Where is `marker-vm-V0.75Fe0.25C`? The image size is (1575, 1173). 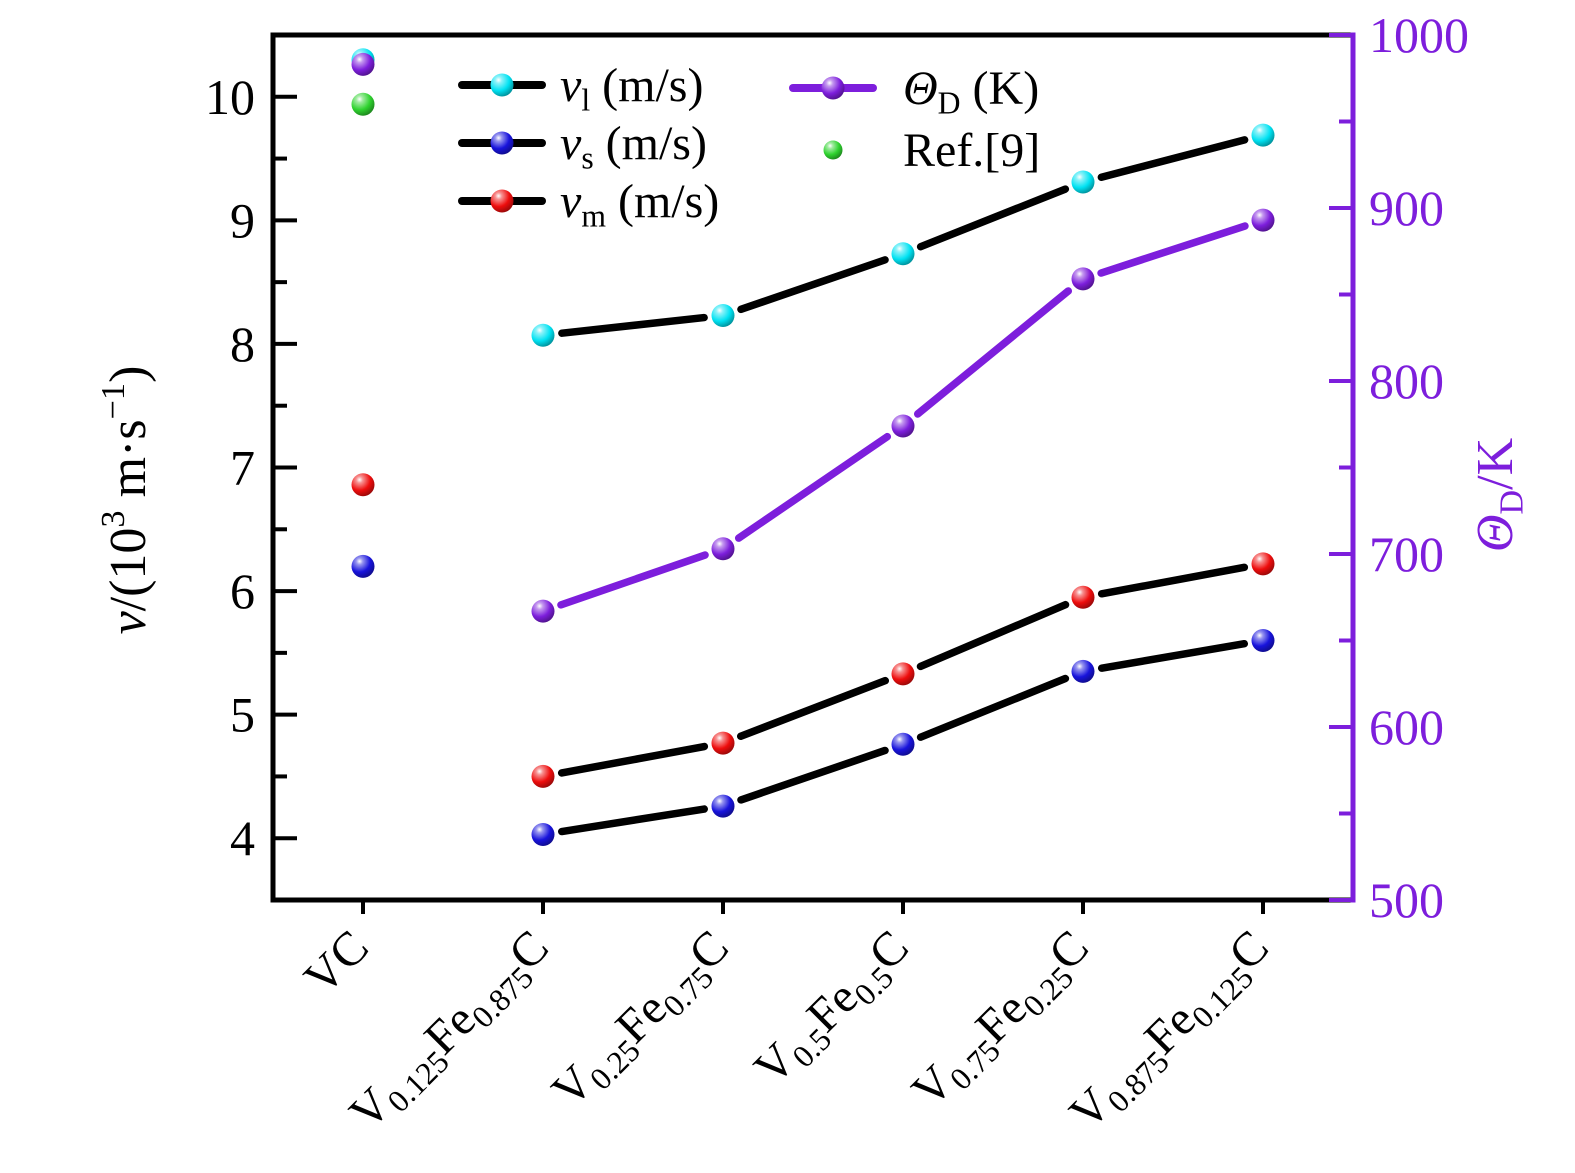 marker-vm-V0.75Fe0.25C is located at coordinates (1083, 597).